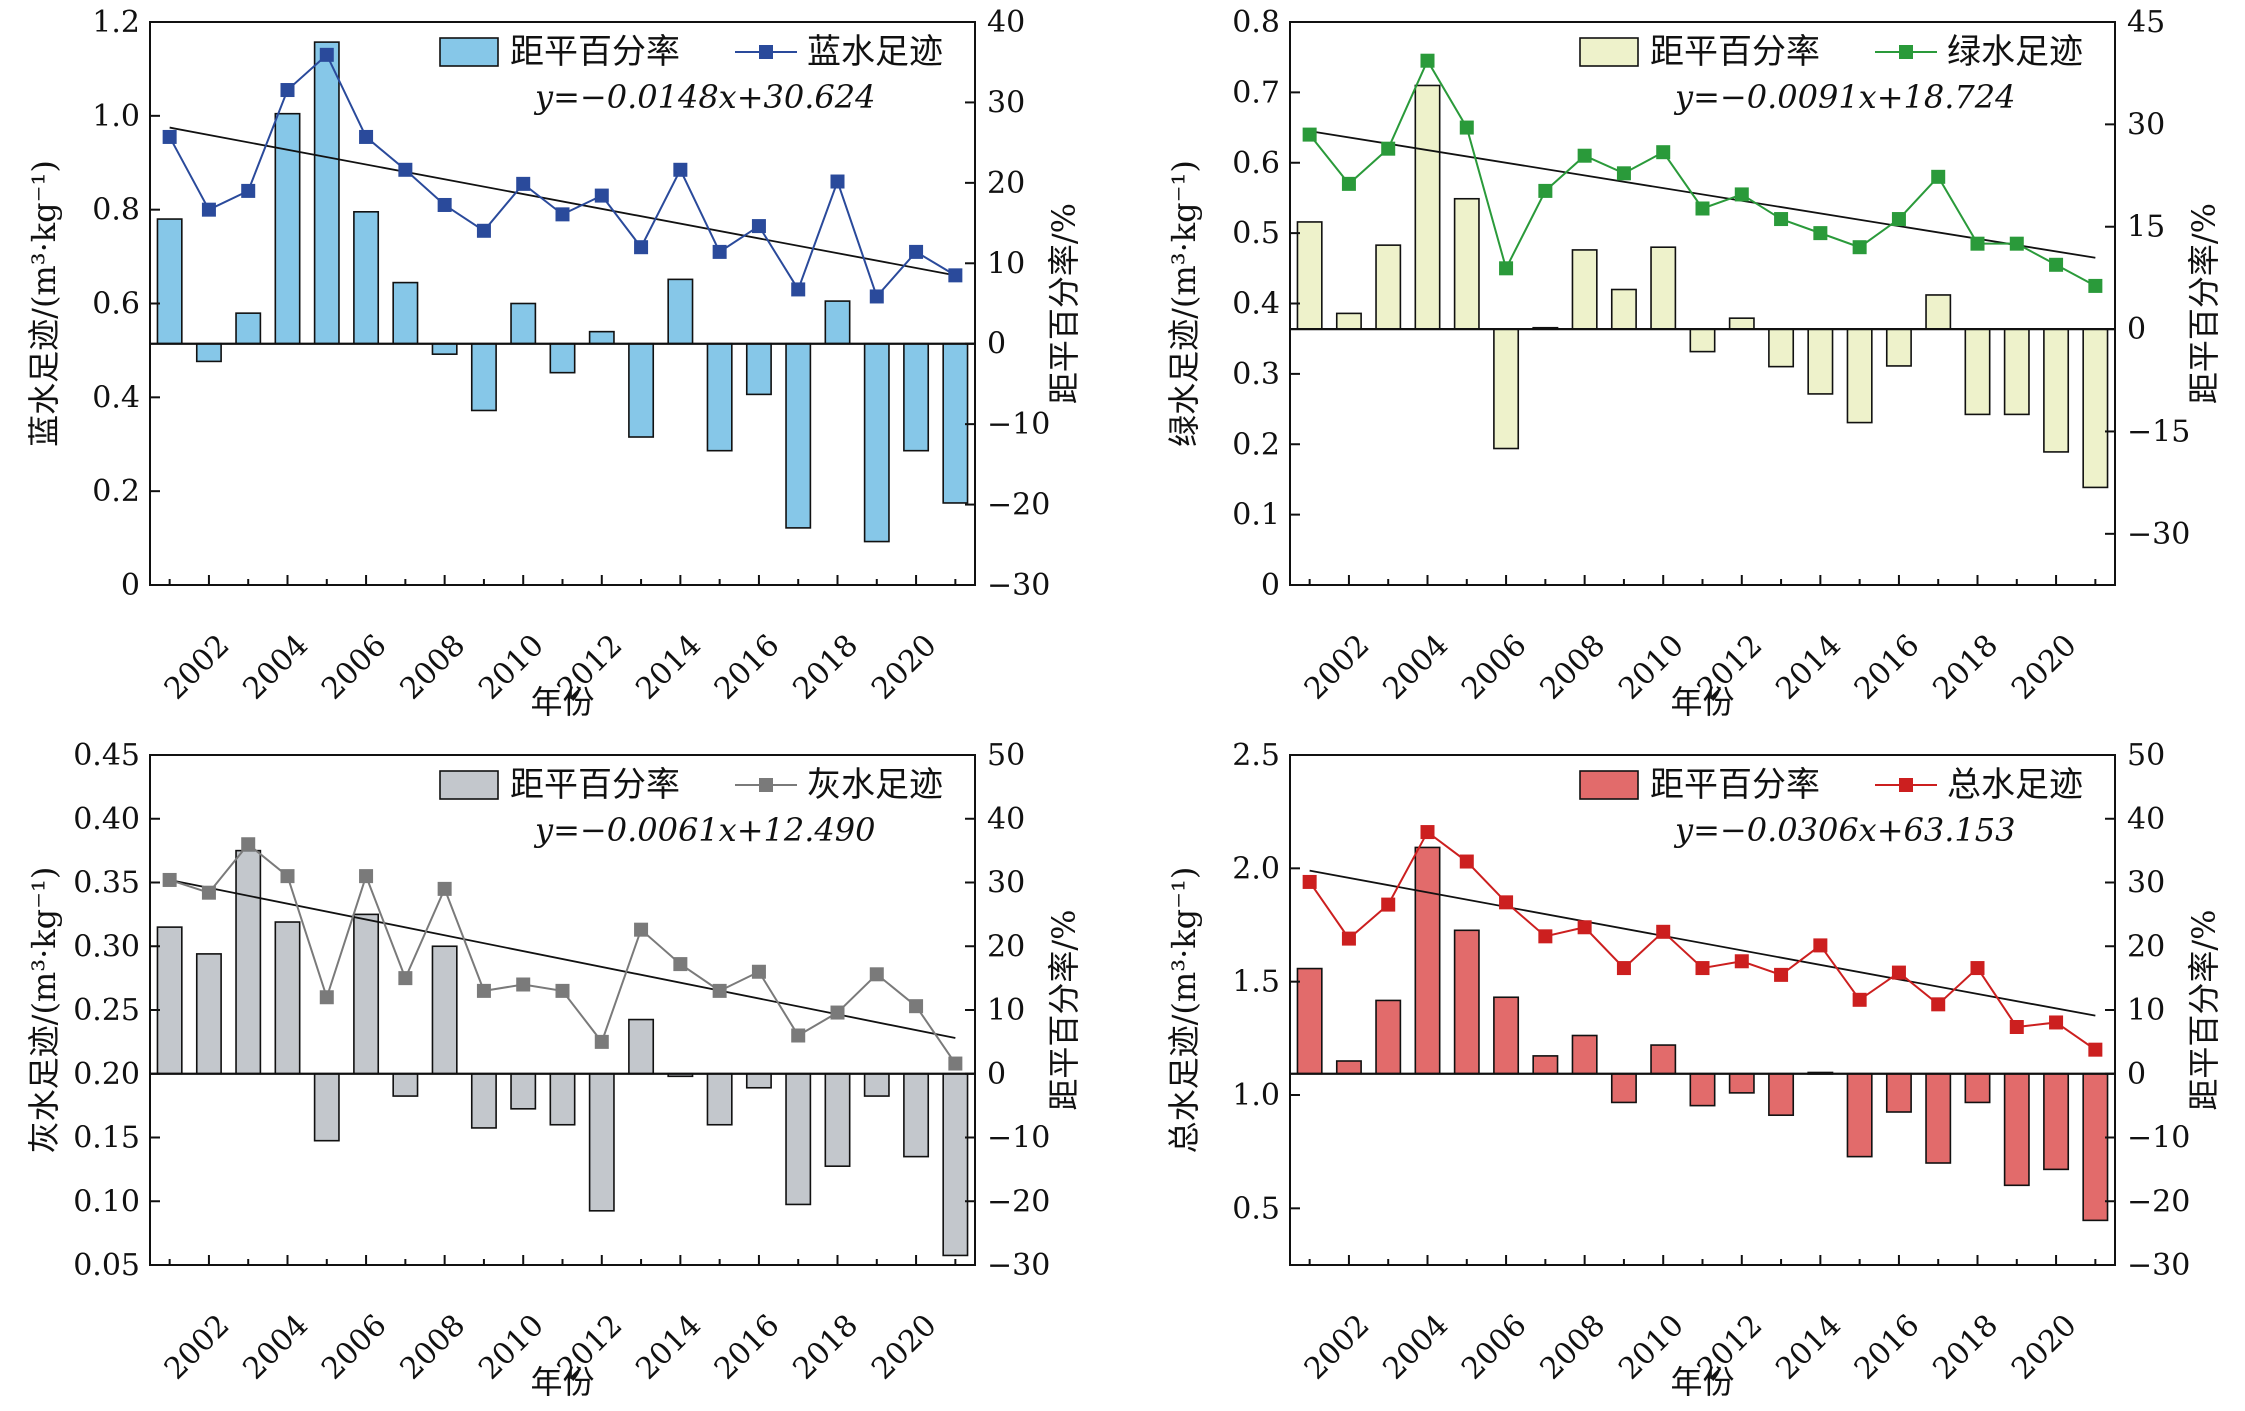 This screenshot has height=1411, width=2245. Describe the element at coordinates (106, 946) in the screenshot. I see `left-tick-label: 0.30` at that location.